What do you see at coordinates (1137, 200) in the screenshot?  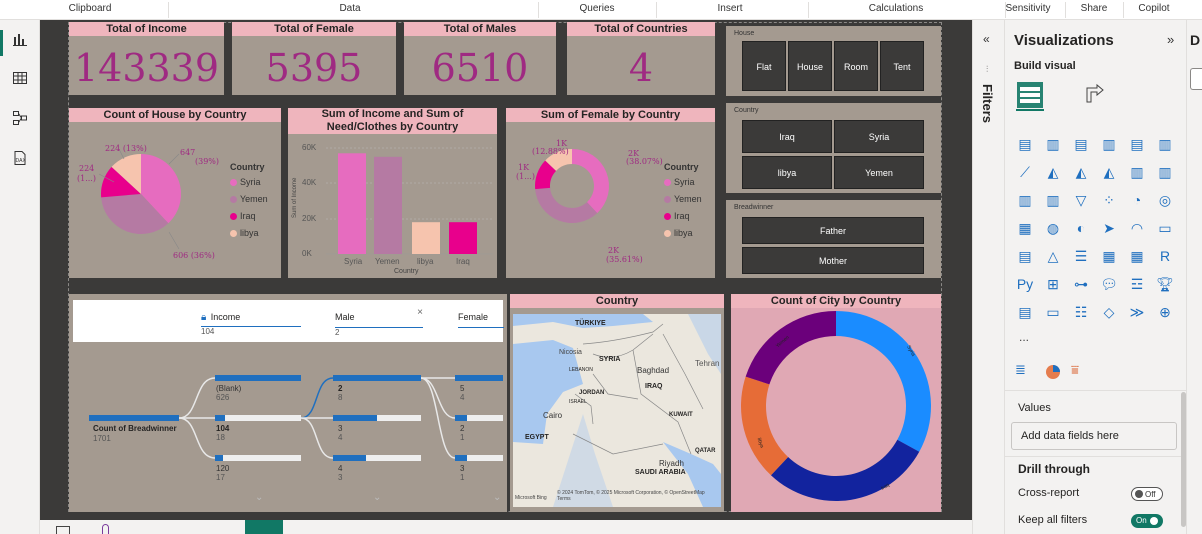 I see `pie-visual-icon: ◔` at bounding box center [1137, 200].